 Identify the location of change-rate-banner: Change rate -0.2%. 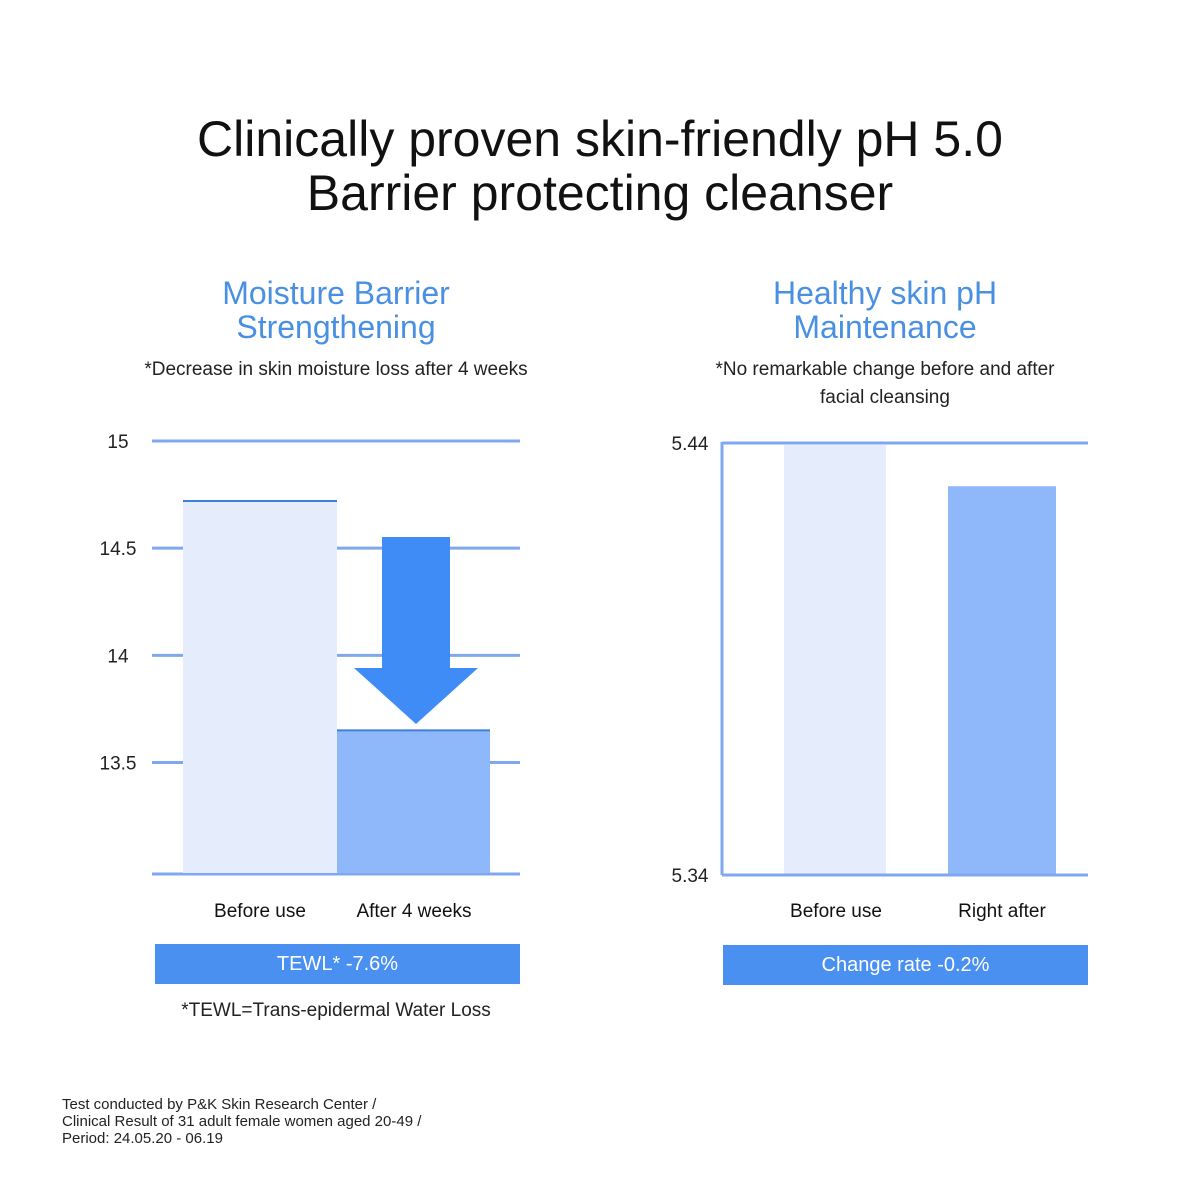
(905, 965).